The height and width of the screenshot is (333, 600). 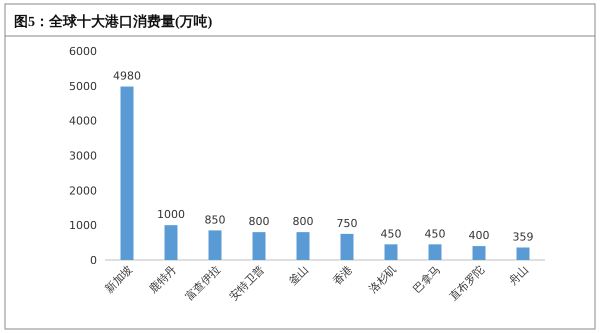 What do you see at coordinates (119, 279) in the screenshot?
I see `x-tick-label: 新加坡` at bounding box center [119, 279].